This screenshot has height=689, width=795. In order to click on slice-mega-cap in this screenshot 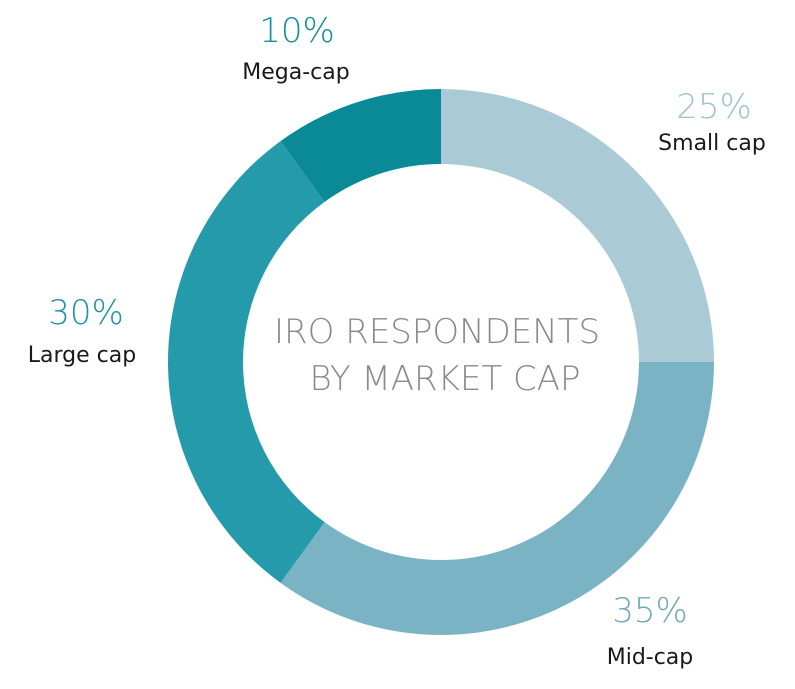, I will do `click(360, 145)`.